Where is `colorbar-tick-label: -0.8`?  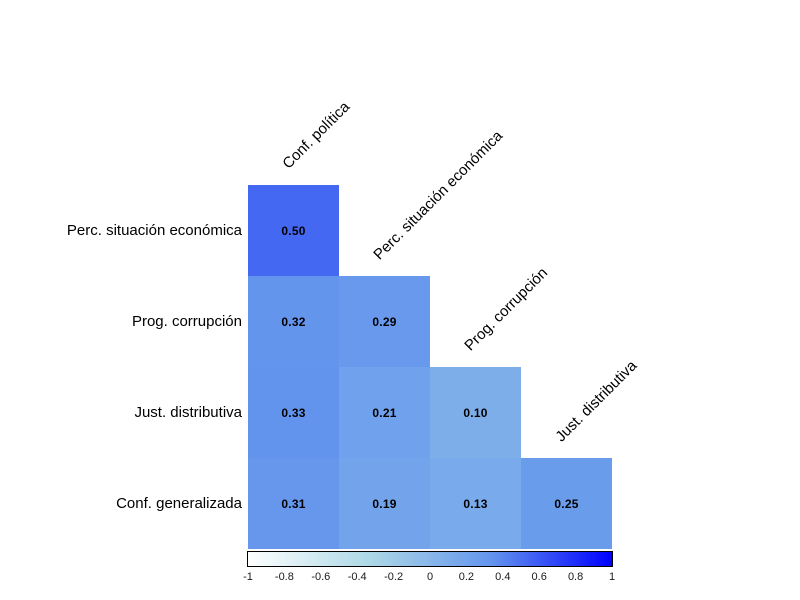
colorbar-tick-label: -0.8 is located at coordinates (284, 577).